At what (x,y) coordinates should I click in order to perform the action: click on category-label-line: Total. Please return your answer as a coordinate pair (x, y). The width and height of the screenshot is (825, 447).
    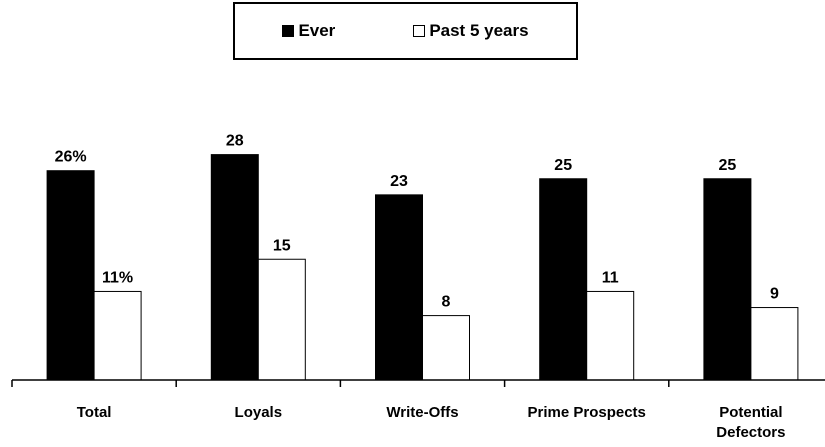
    Looking at the image, I should click on (94, 412).